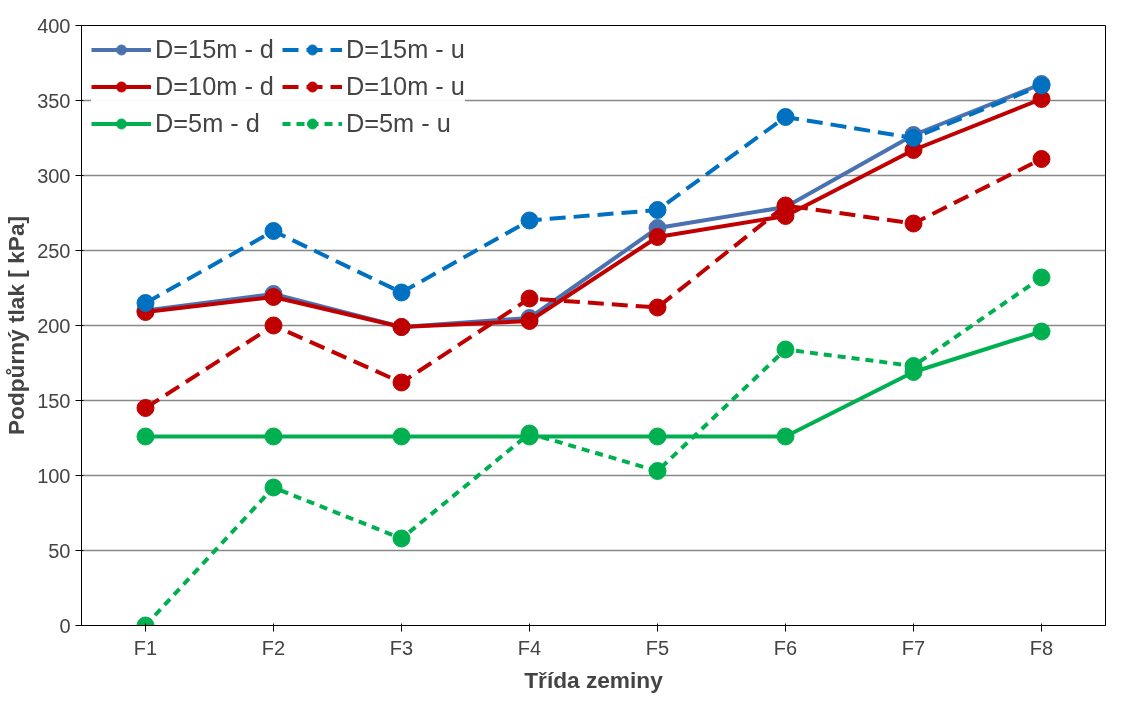 The image size is (1127, 701). What do you see at coordinates (594, 679) in the screenshot?
I see `x-axis-title: Třída zeminy` at bounding box center [594, 679].